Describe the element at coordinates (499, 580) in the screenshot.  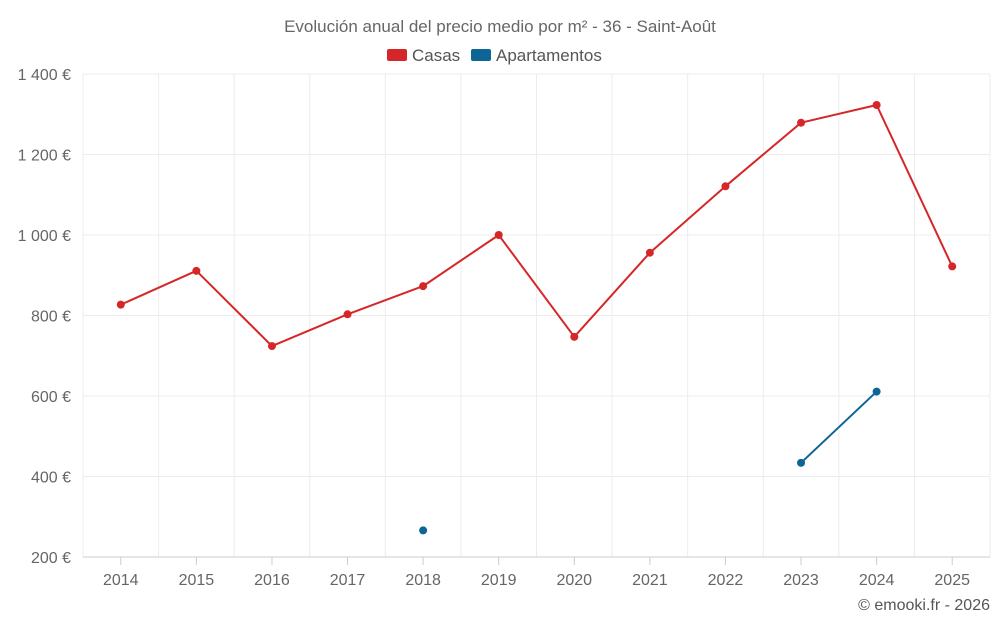
I see `x-tick-label: 2019` at that location.